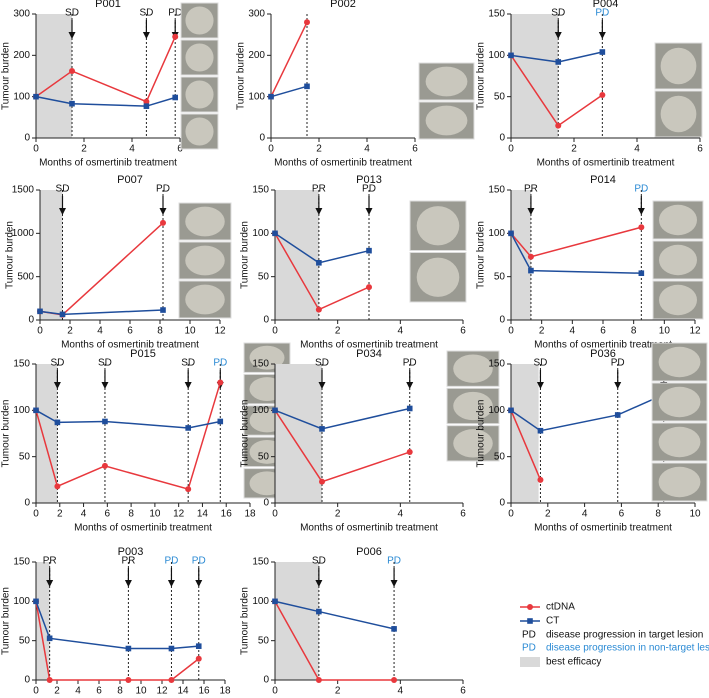  Describe the element at coordinates (573, 662) in the screenshot. I see `legend-label: best efficacy` at that location.